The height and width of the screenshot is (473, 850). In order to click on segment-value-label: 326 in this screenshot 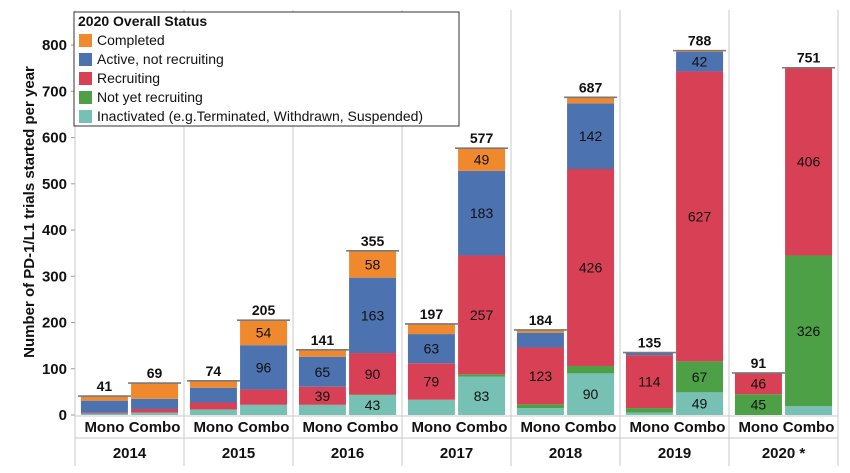, I will do `click(809, 331)`.